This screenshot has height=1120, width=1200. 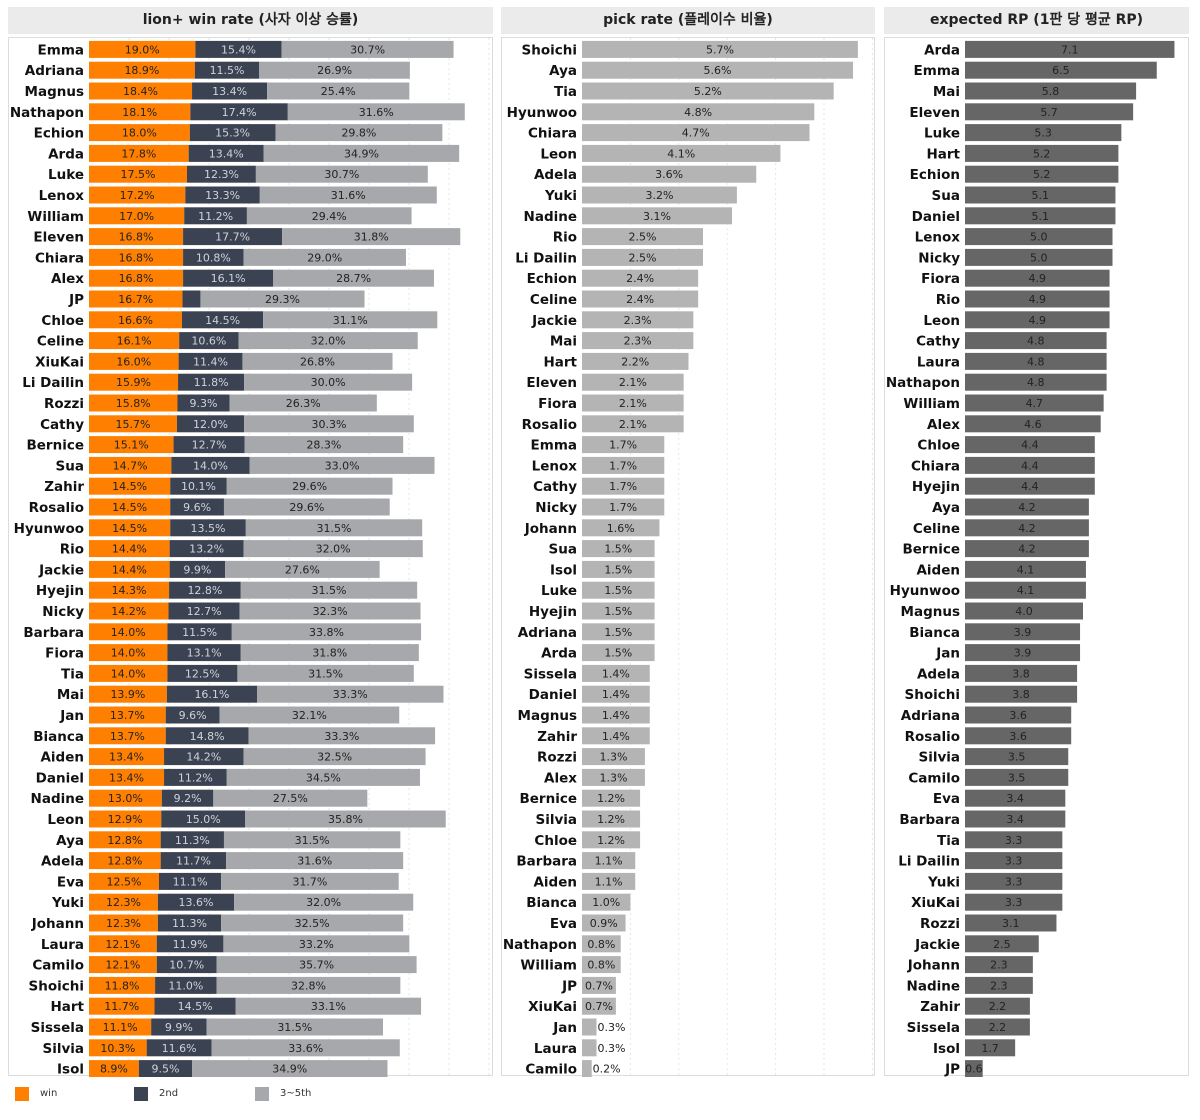 I want to click on data-label: 3.3, so click(x=1014, y=902).